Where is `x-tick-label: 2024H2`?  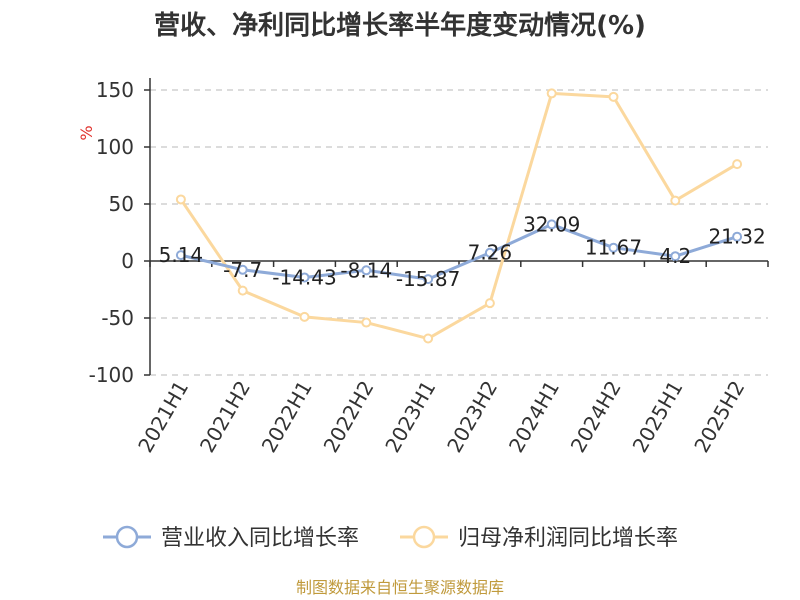
x-tick-label: 2024H2 is located at coordinates (596, 417).